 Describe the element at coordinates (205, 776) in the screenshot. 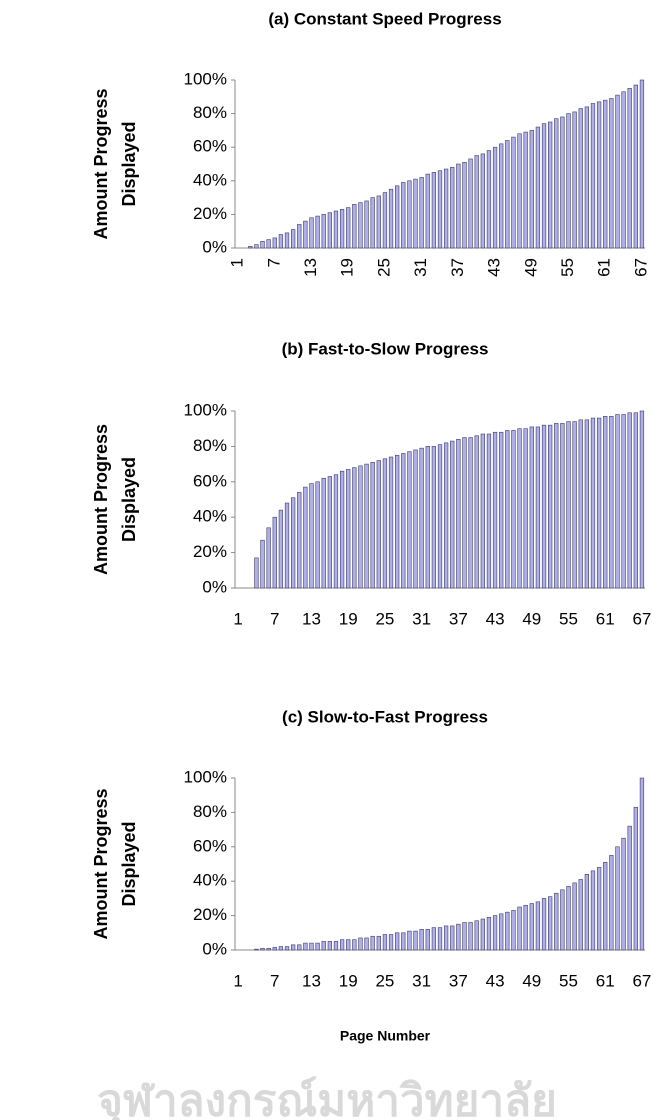

I see `y-tick-label: 100%` at that location.